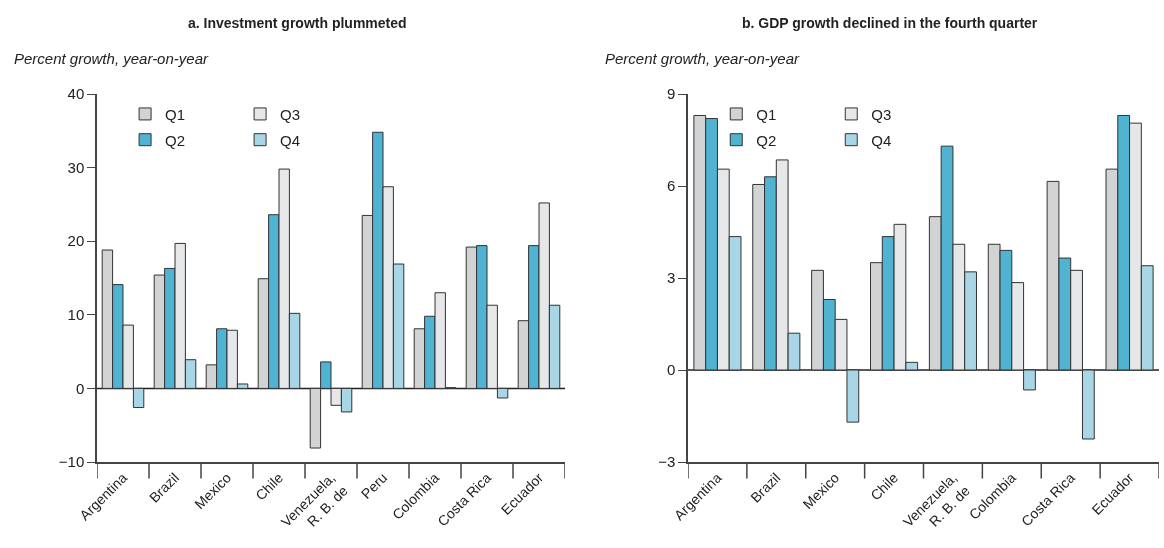 This screenshot has height=548, width=1164. What do you see at coordinates (71, 462) in the screenshot?
I see `y-tick-label: −10` at bounding box center [71, 462].